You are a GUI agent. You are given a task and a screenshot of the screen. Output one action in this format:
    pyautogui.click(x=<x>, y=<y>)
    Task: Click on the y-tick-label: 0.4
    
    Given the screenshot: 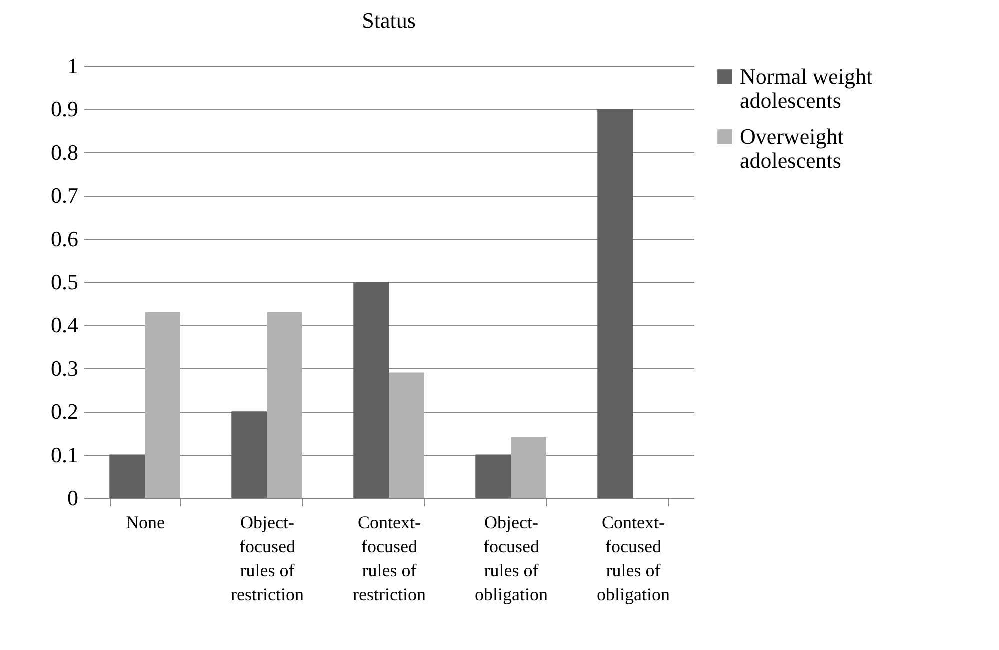 What is the action you would take?
    pyautogui.click(x=64, y=325)
    